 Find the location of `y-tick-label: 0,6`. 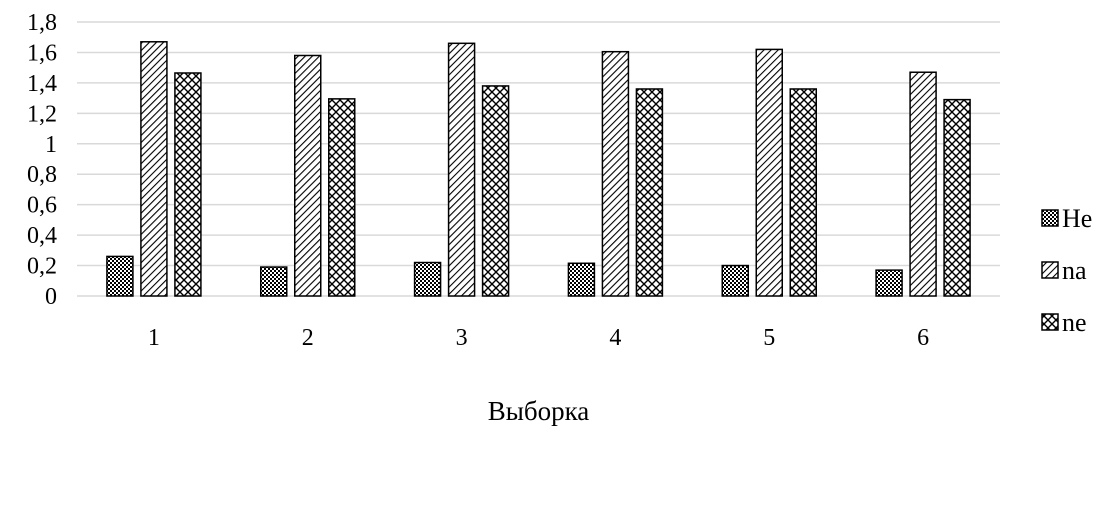

y-tick-label: 0,6 is located at coordinates (42, 206).